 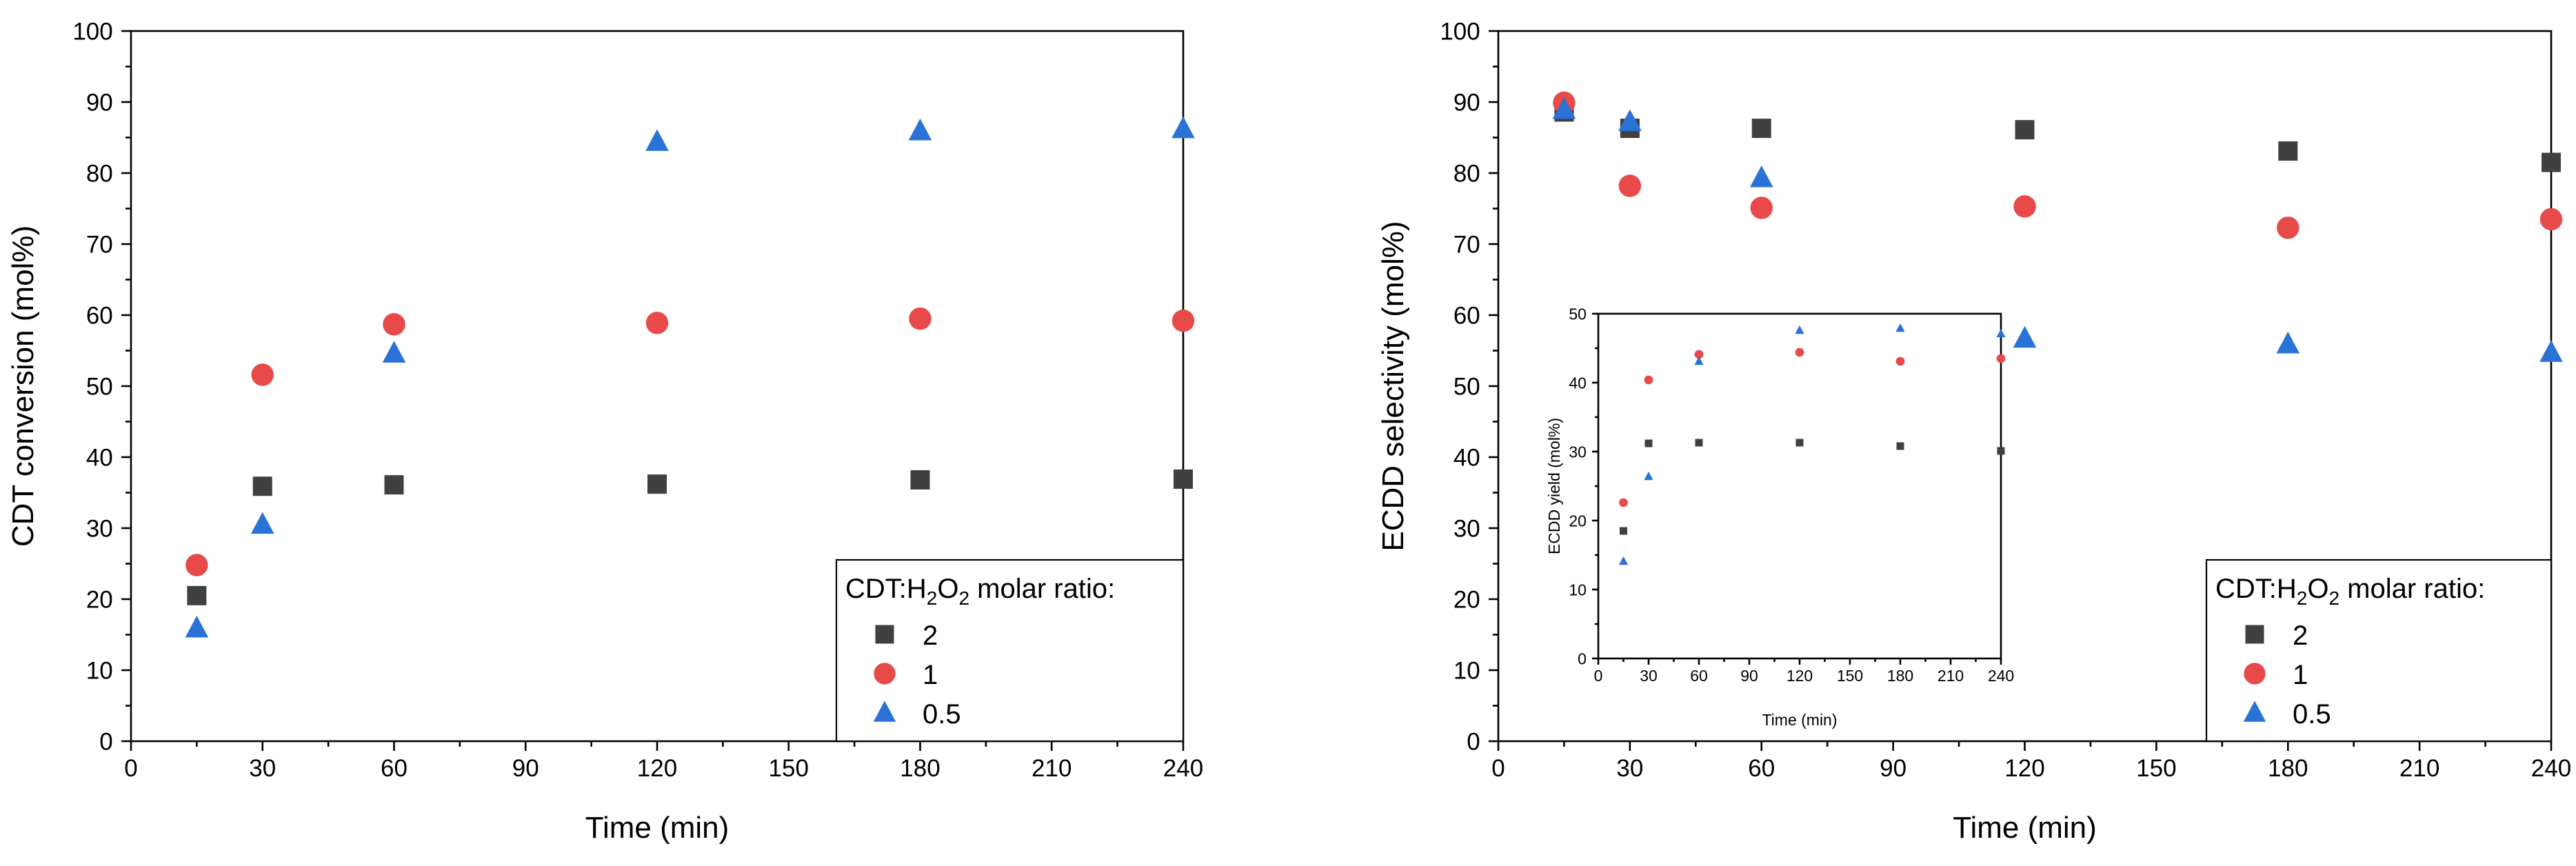 What do you see at coordinates (1466, 671) in the screenshot?
I see `right-y-tick-label: 10` at bounding box center [1466, 671].